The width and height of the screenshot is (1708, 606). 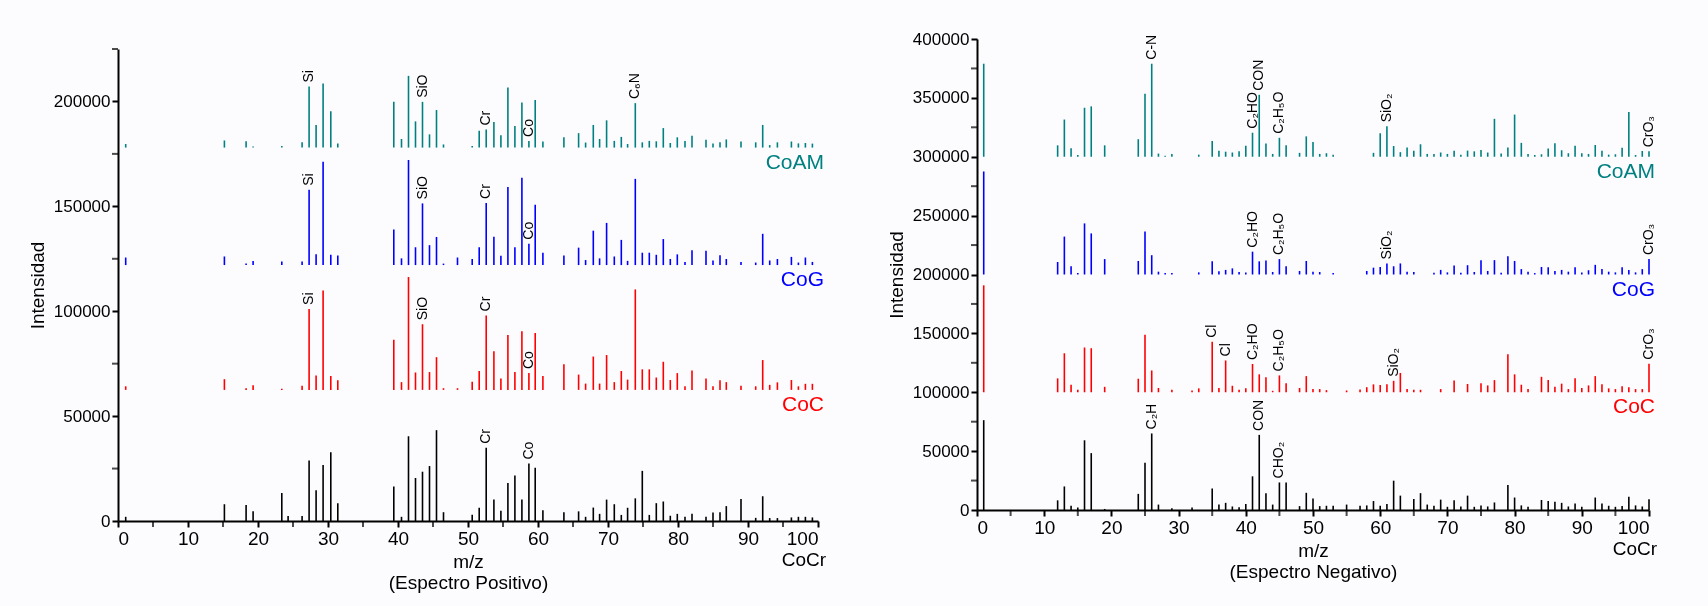 I want to click on annotation: C₆N, so click(x=634, y=86).